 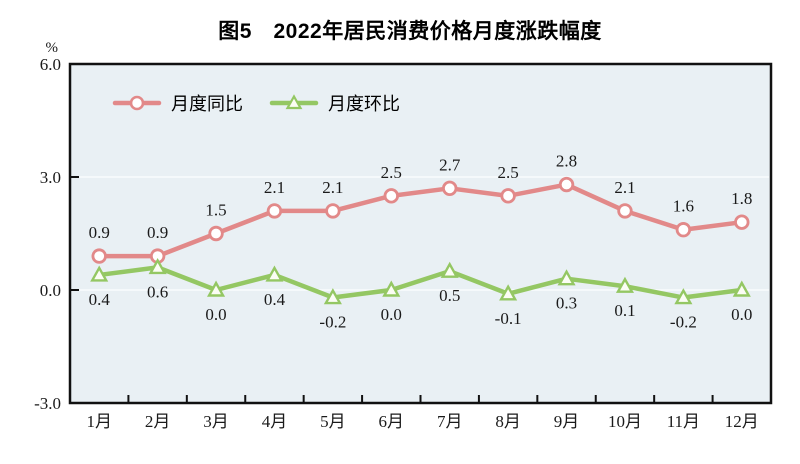 What do you see at coordinates (410, 31) in the screenshot?
I see `chart-title: 图5 2022年居民消费价格月度涨跌幅度` at bounding box center [410, 31].